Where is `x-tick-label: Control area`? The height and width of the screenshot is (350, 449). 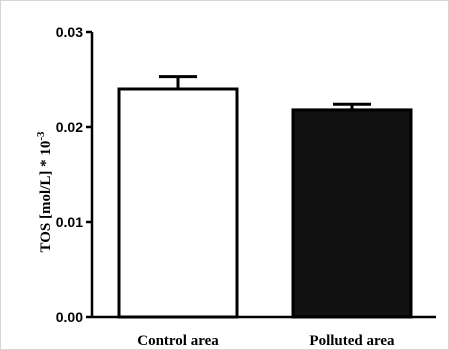
x-tick-label: Control area is located at coordinates (178, 341).